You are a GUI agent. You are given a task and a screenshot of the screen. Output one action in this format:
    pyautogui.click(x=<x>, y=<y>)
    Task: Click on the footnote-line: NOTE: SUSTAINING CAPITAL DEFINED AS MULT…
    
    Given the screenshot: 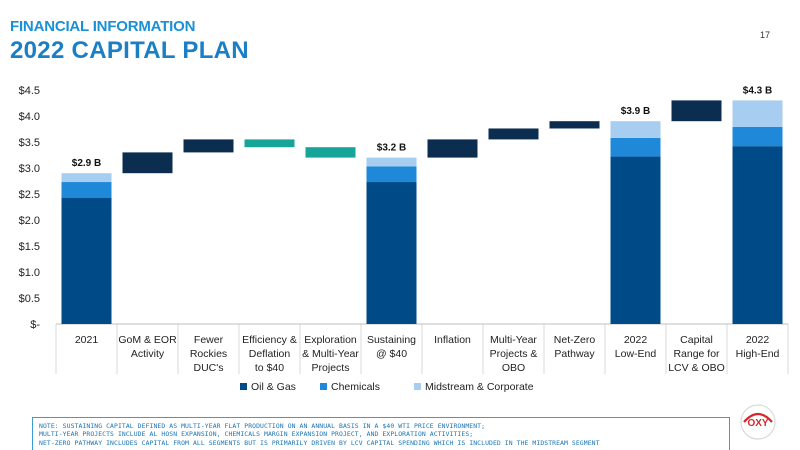 What is the action you would take?
    pyautogui.click(x=262, y=426)
    